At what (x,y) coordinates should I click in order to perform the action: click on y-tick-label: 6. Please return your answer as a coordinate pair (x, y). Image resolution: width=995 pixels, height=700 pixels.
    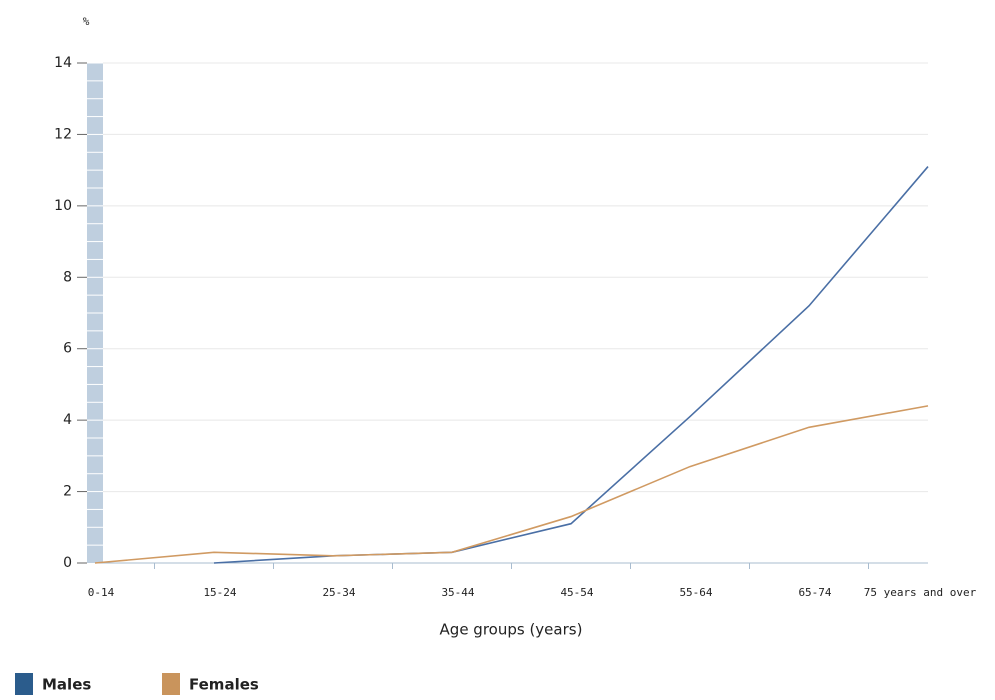
    Looking at the image, I should click on (67, 349).